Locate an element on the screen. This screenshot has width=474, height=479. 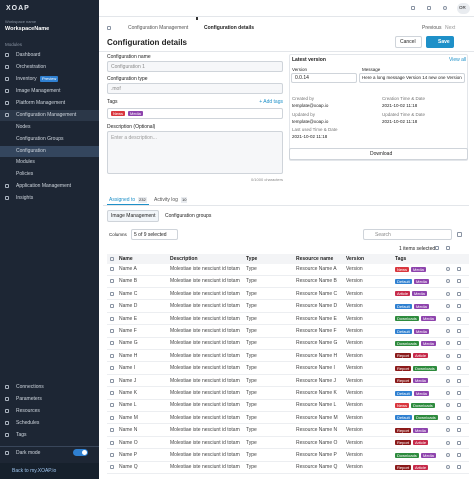
subtab: Configuration groups is located at coordinates (188, 216).